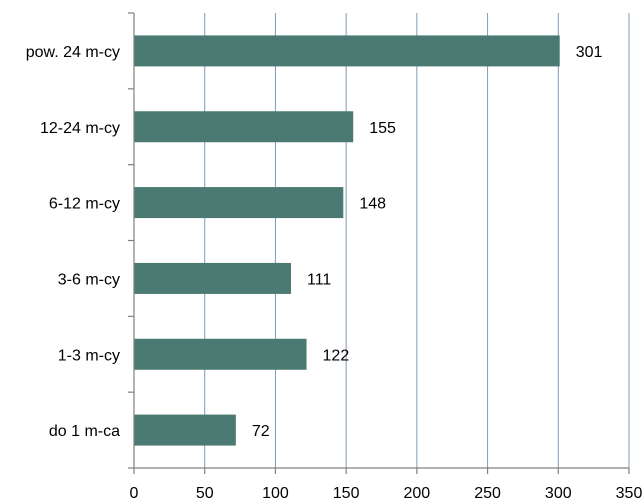 Image resolution: width=644 pixels, height=503 pixels. What do you see at coordinates (589, 52) in the screenshot?
I see `value-label-0: 301` at bounding box center [589, 52].